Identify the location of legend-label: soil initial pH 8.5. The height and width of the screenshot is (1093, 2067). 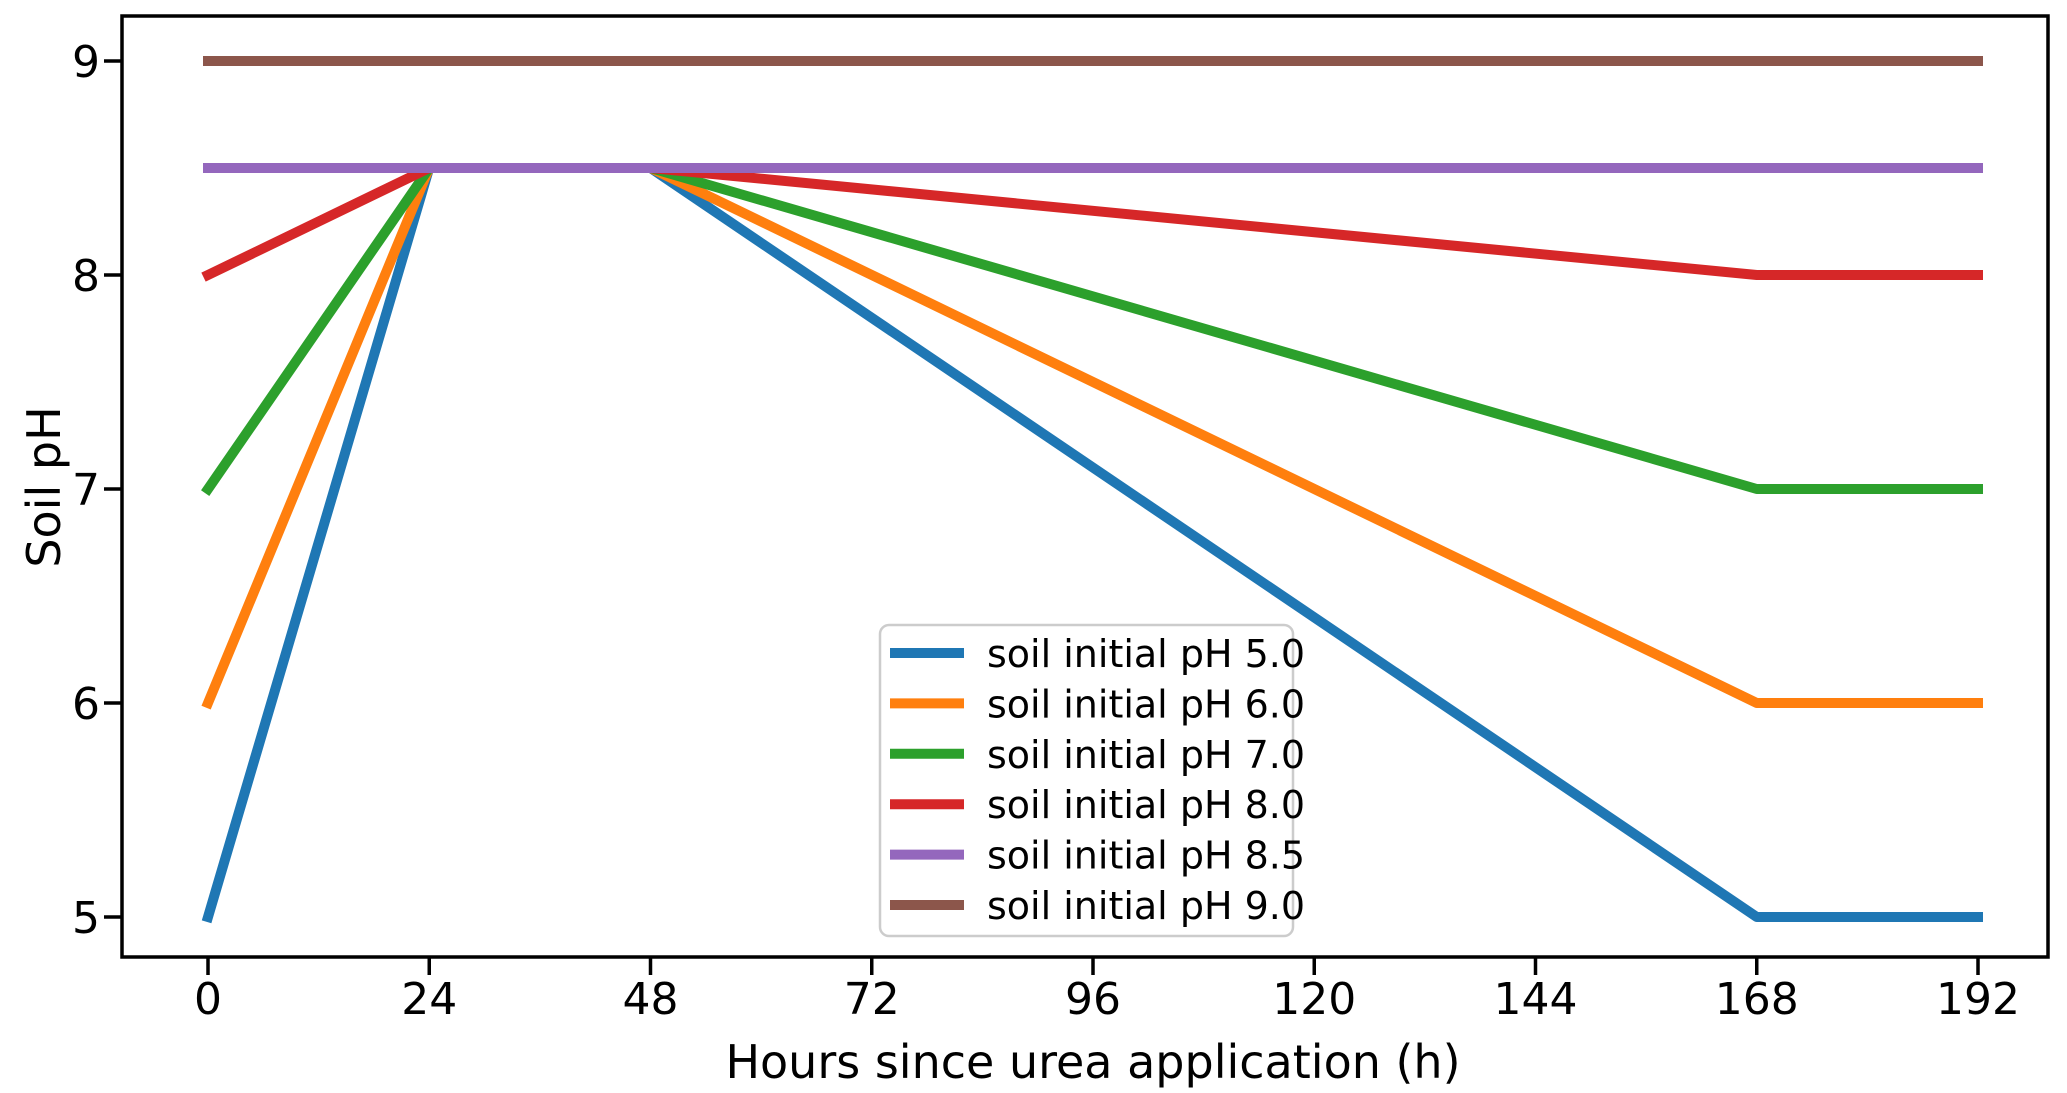
(1146, 856).